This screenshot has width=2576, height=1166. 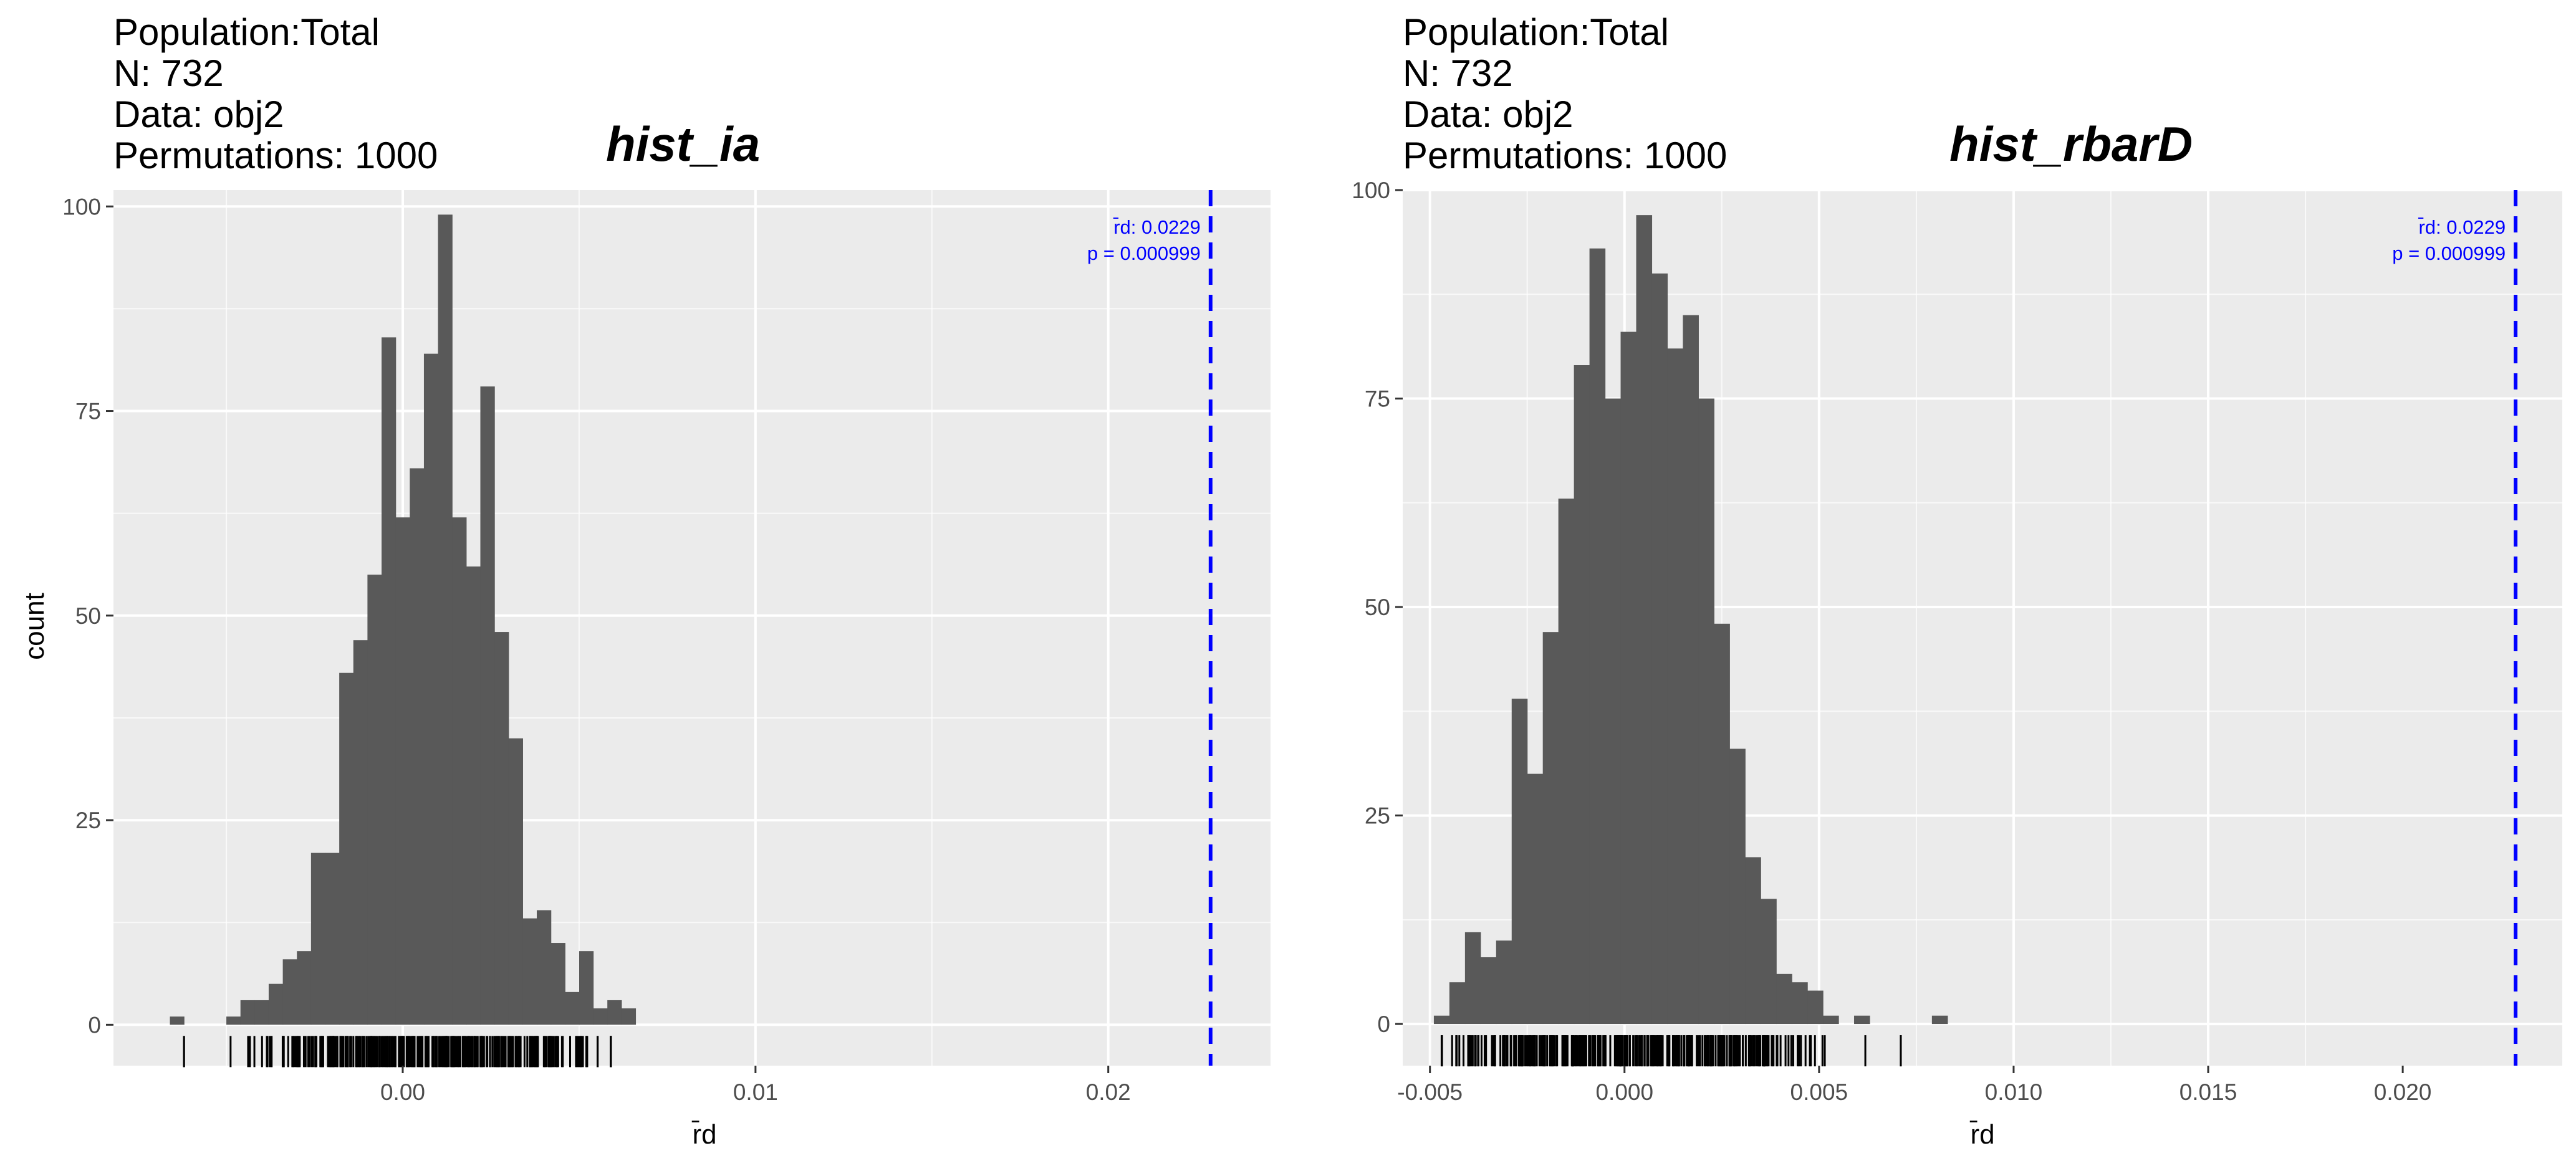 I want to click on x-tick-label: 0.01, so click(x=755, y=1092).